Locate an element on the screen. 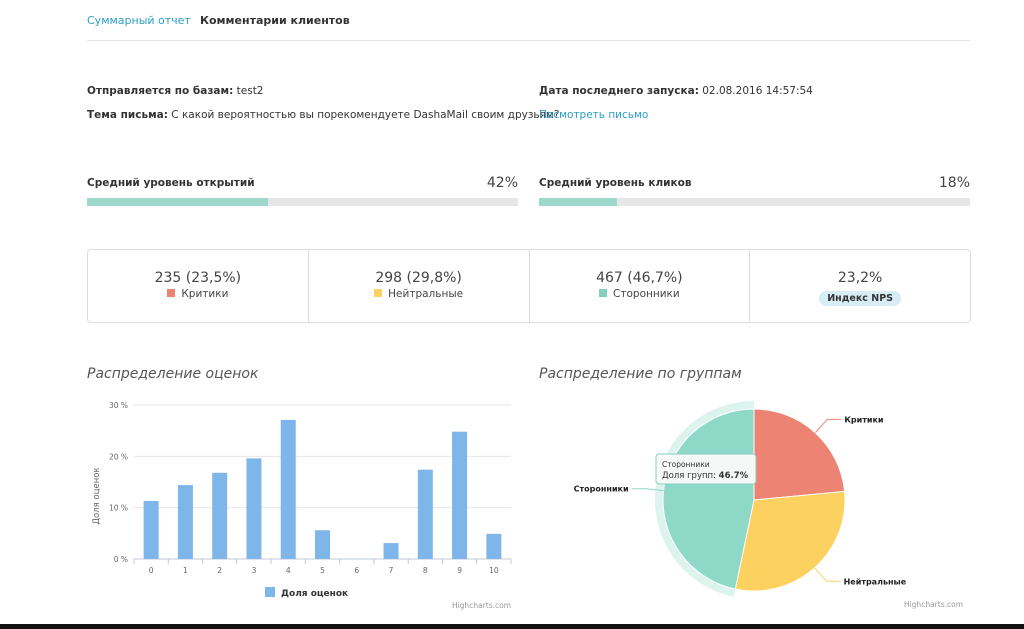 This screenshot has height=629, width=1024. svg-text: Доля групп: 46.7% is located at coordinates (705, 476).